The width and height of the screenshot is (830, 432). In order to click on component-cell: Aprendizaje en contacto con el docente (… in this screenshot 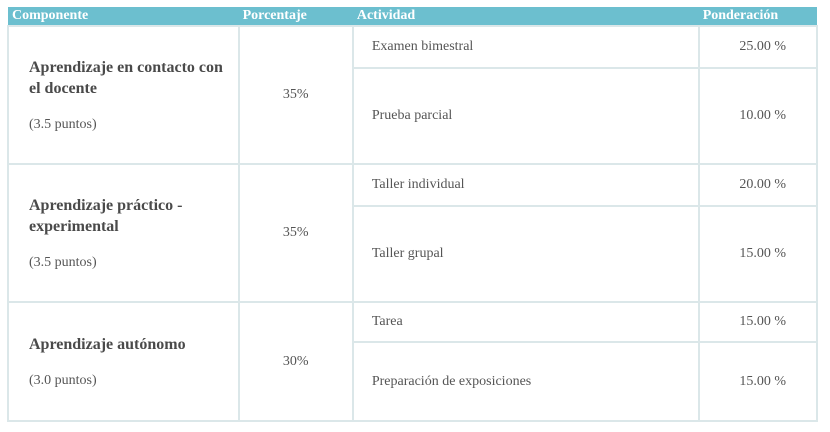, I will do `click(123, 95)`.